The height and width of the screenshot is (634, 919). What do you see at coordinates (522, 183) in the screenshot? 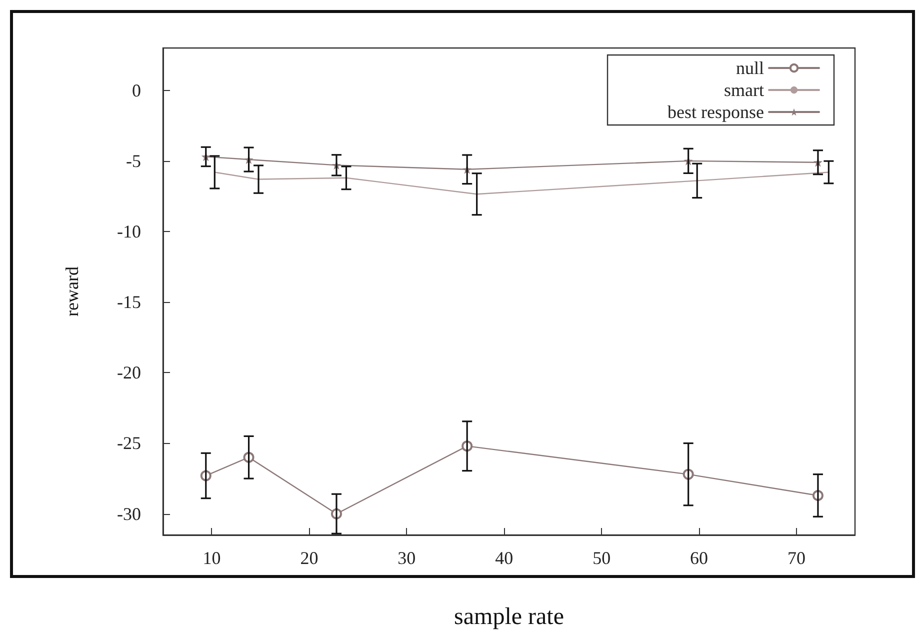
I see `line-series` at bounding box center [522, 183].